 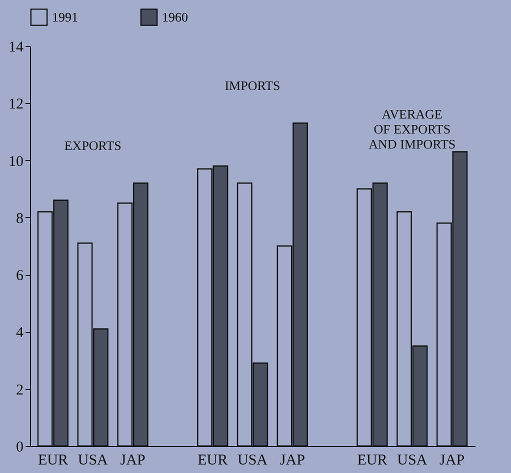 I want to click on legend-label: 1991, so click(x=65, y=16).